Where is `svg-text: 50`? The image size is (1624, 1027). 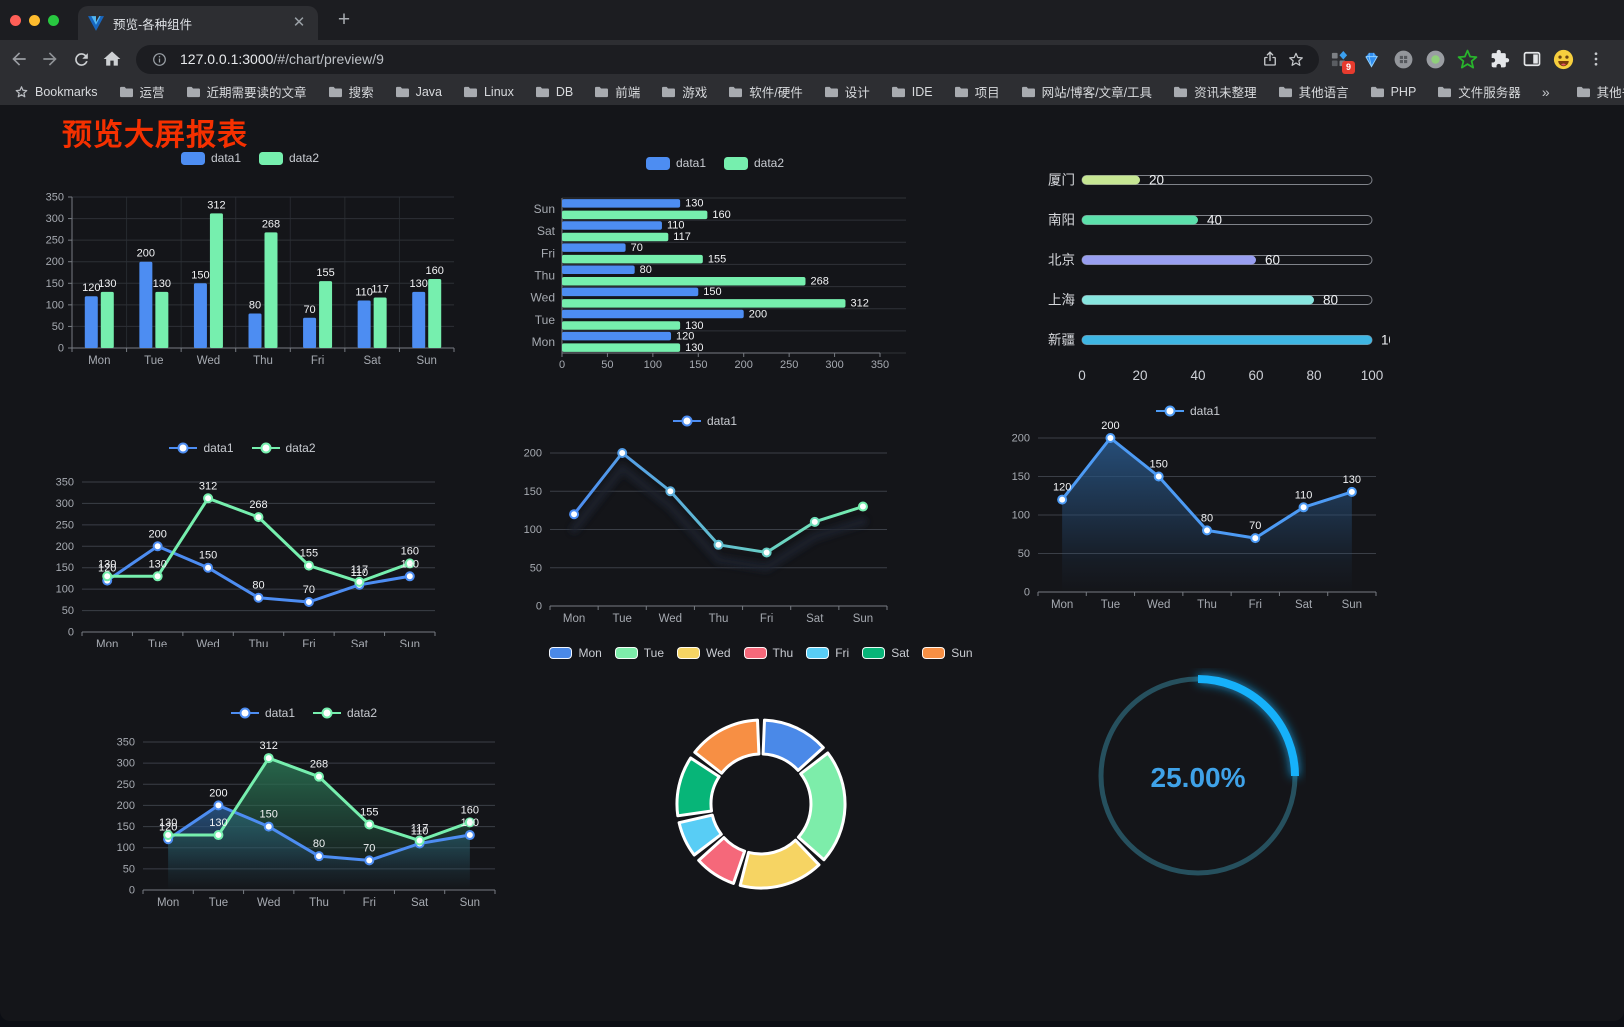
svg-text: 50 is located at coordinates (1024, 554).